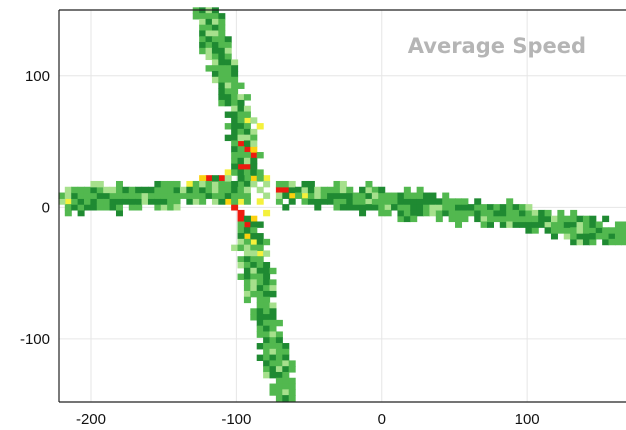 Image resolution: width=626 pixels, height=430 pixels. What do you see at coordinates (236, 419) in the screenshot?
I see `x-tick-label: -100` at bounding box center [236, 419].